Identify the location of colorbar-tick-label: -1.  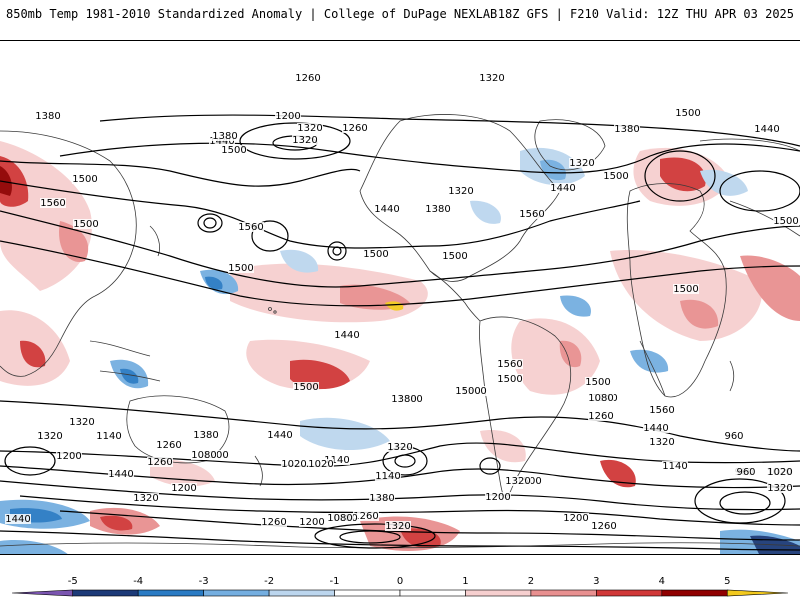
(335, 581).